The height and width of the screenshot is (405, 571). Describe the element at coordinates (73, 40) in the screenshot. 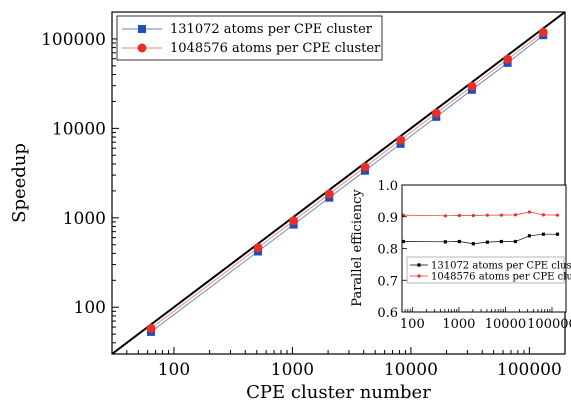

I see `y-tick-label: 100000` at that location.